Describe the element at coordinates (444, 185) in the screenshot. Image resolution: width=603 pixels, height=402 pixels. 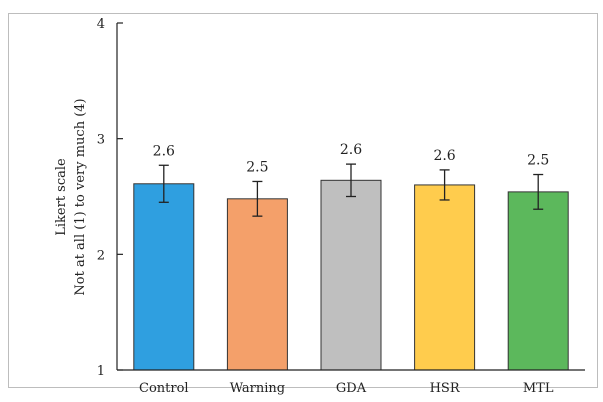
I see `error-bar-hsr` at that location.